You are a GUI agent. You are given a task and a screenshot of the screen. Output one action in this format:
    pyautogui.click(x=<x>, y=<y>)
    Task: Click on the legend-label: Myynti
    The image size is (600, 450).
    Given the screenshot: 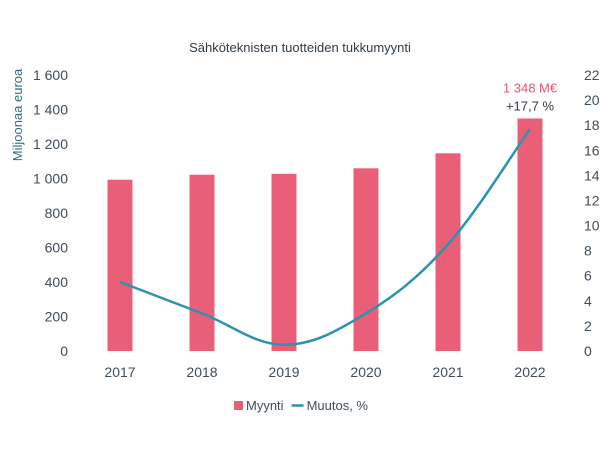 What is the action you would take?
    pyautogui.click(x=265, y=405)
    